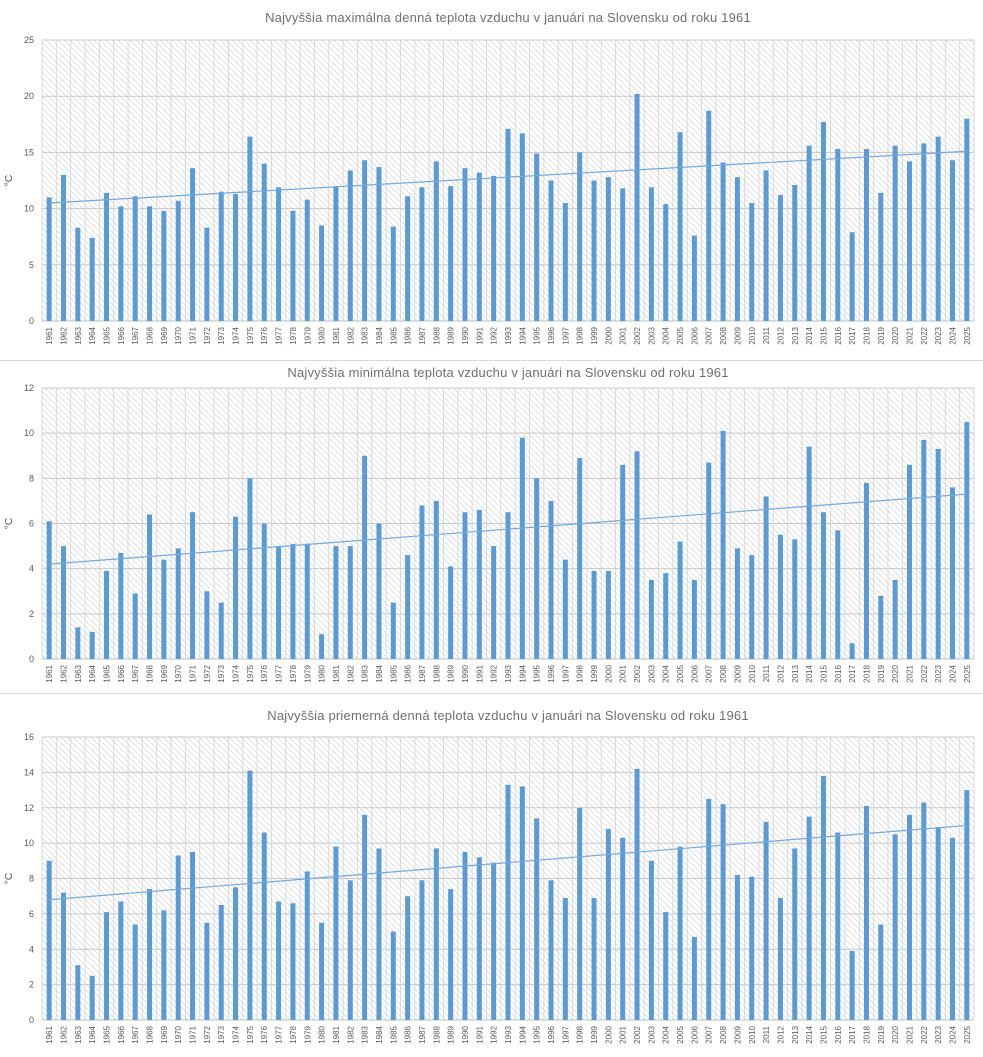  Describe the element at coordinates (866, 235) in the screenshot. I see `bar-2018` at that location.